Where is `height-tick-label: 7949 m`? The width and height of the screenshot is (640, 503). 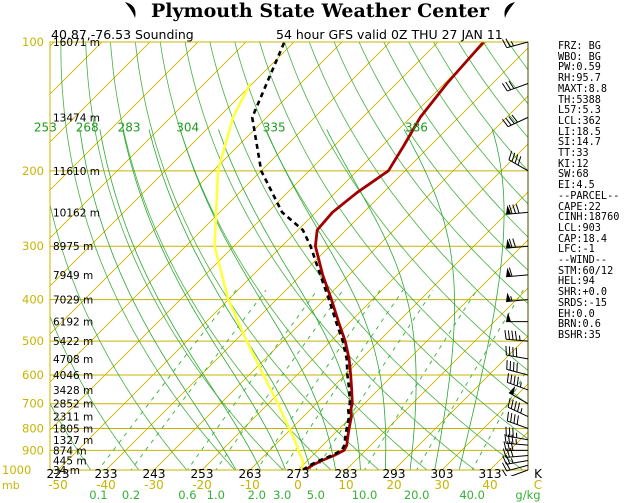
height-tick-label: 7949 m is located at coordinates (73, 276).